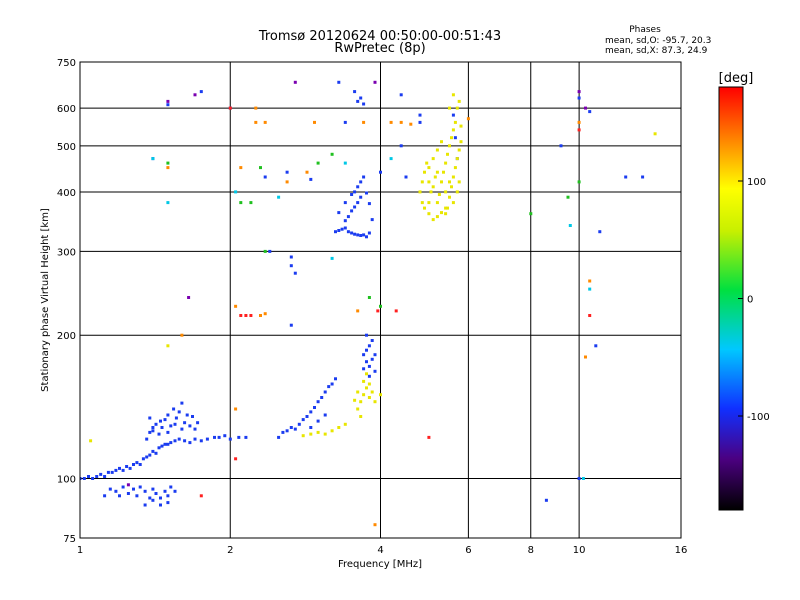  What do you see at coordinates (66, 109) in the screenshot?
I see `y-tick-label: 600` at bounding box center [66, 109].